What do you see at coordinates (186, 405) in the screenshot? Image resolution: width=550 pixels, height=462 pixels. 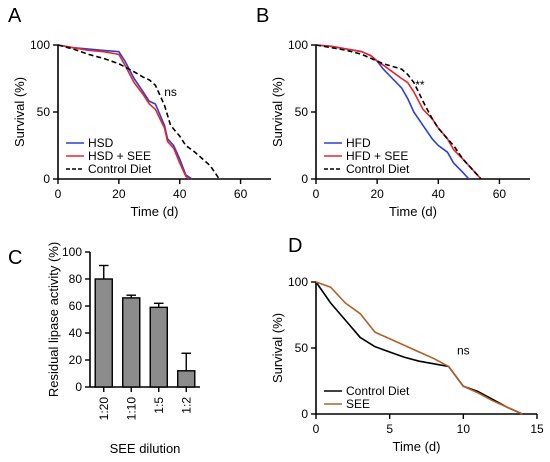 I see `x-tick-label: 1:2` at bounding box center [186, 405].